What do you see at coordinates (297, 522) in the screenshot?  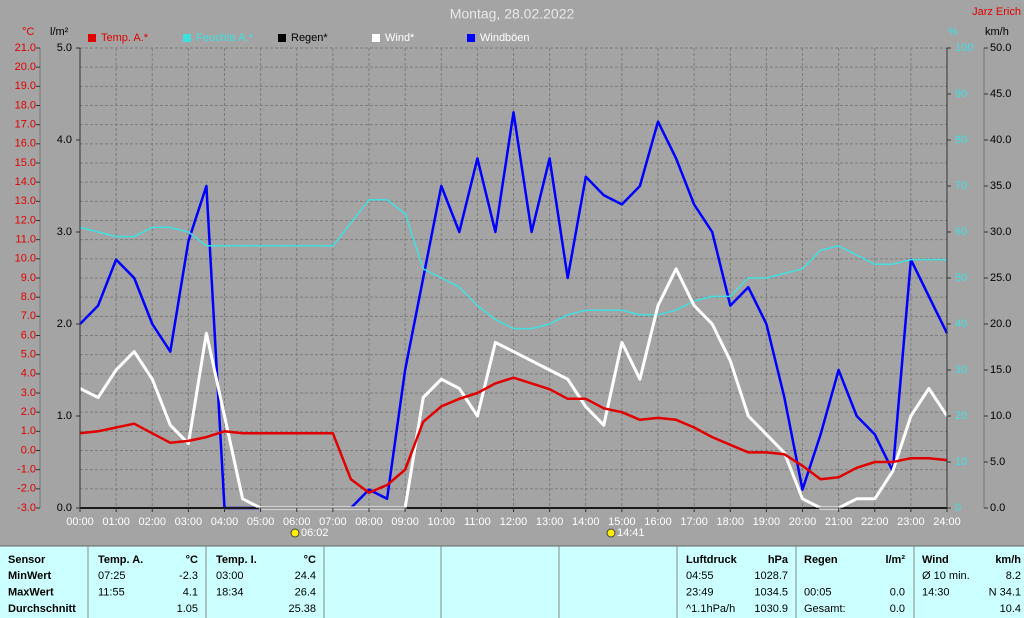 I see `x-tick-label: 06:00` at bounding box center [297, 522].